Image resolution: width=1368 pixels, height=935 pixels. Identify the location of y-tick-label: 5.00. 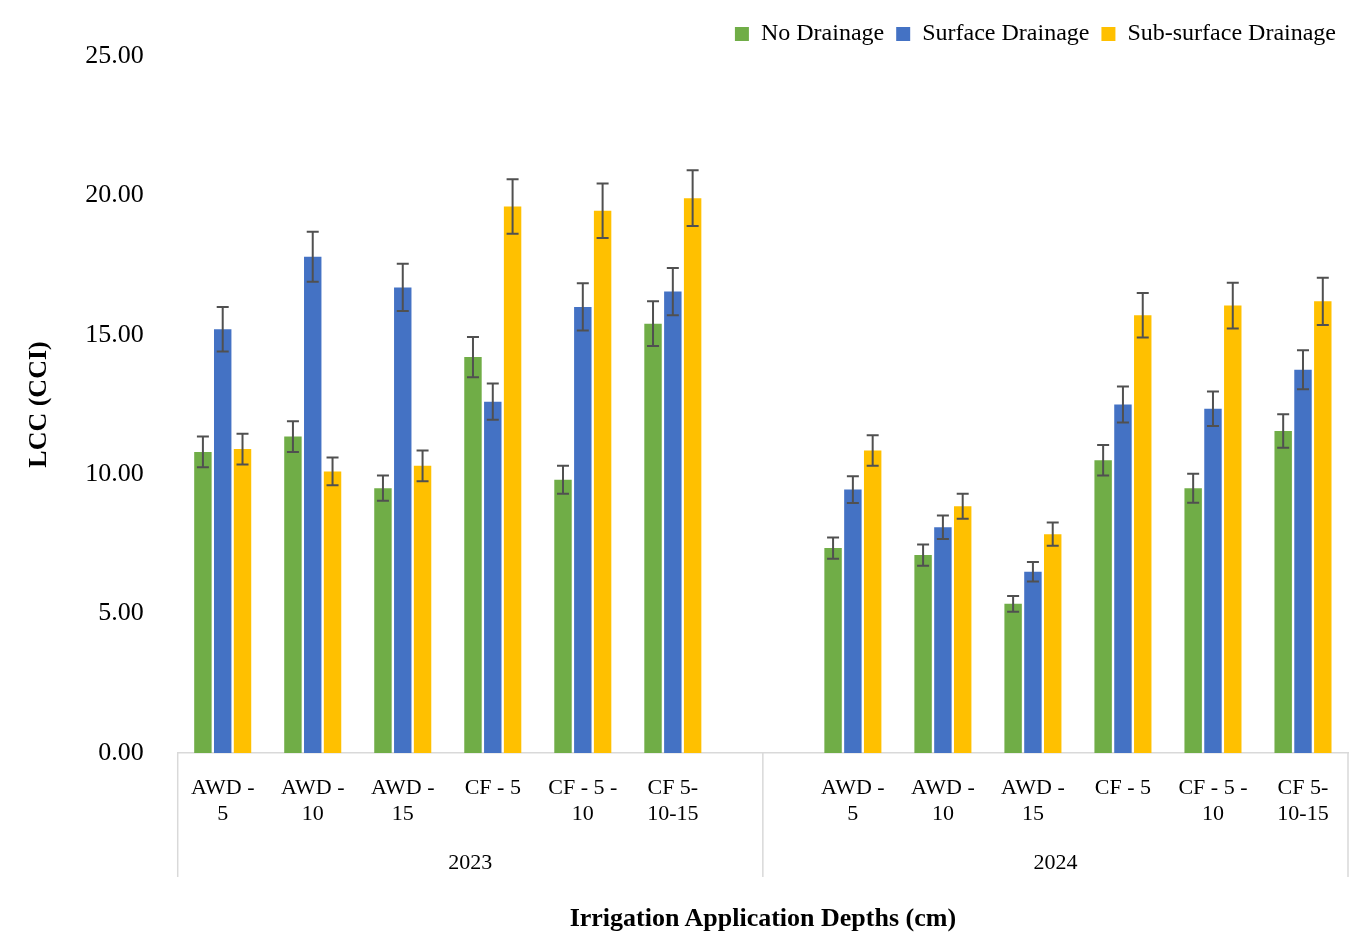
(121, 612).